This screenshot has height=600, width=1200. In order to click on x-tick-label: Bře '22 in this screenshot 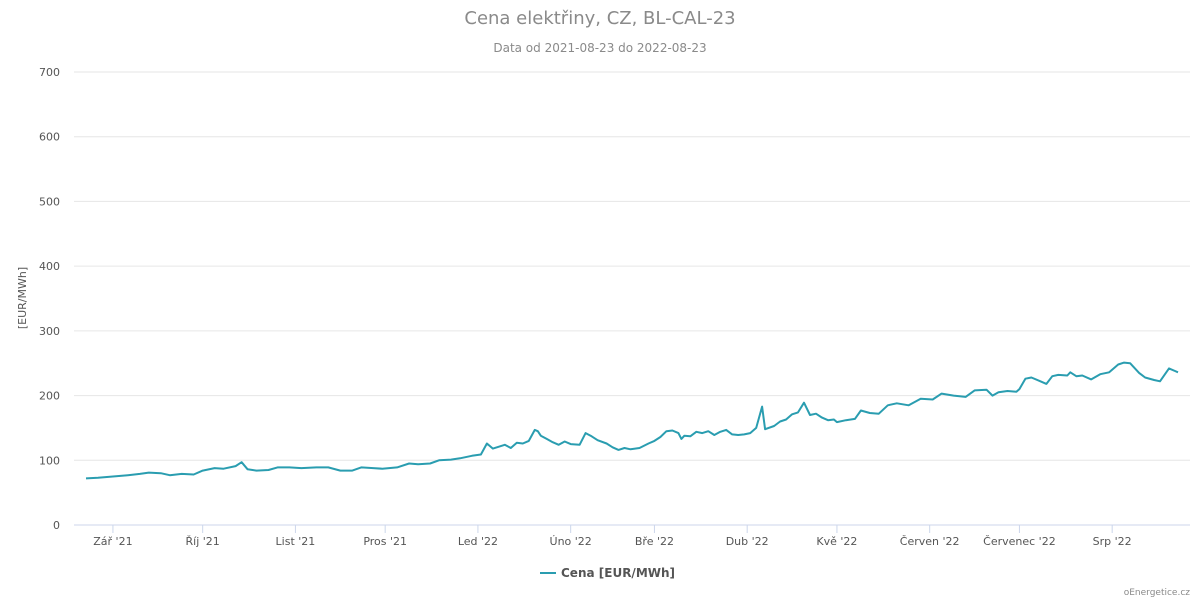, I will do `click(654, 541)`.